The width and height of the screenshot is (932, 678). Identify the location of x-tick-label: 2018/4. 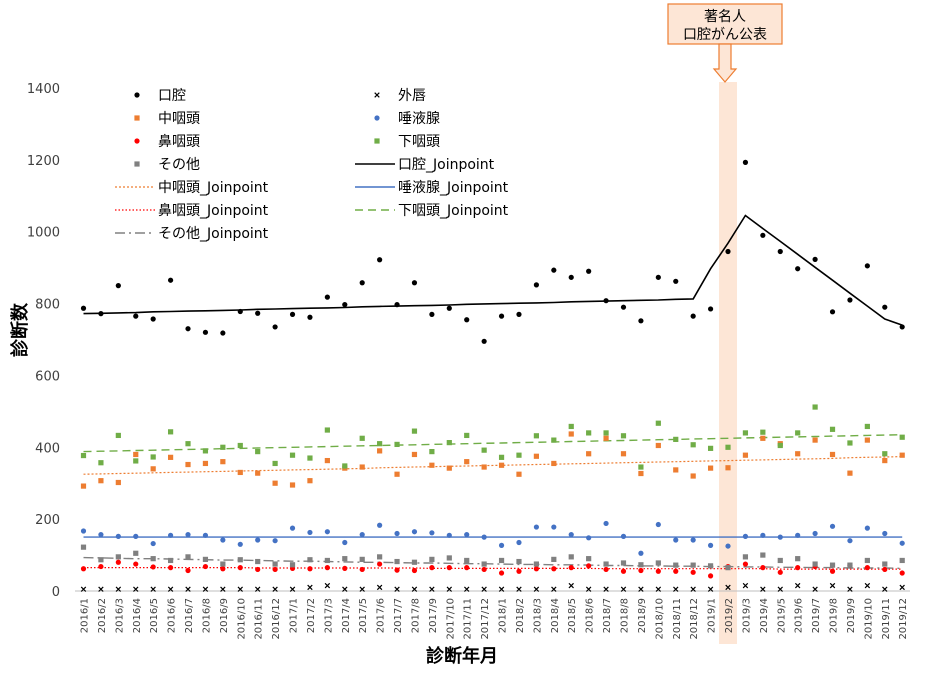
(555, 615).